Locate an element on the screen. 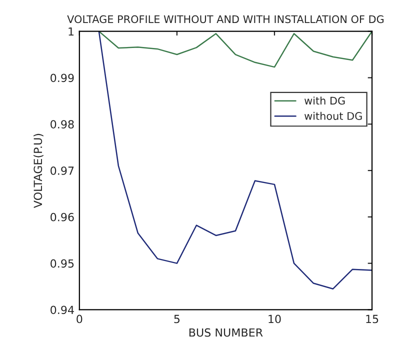  chart-title: VOLTAGE PROFILE WITHOUT AND WITH INSTALLATION OF DG is located at coordinates (225, 19).